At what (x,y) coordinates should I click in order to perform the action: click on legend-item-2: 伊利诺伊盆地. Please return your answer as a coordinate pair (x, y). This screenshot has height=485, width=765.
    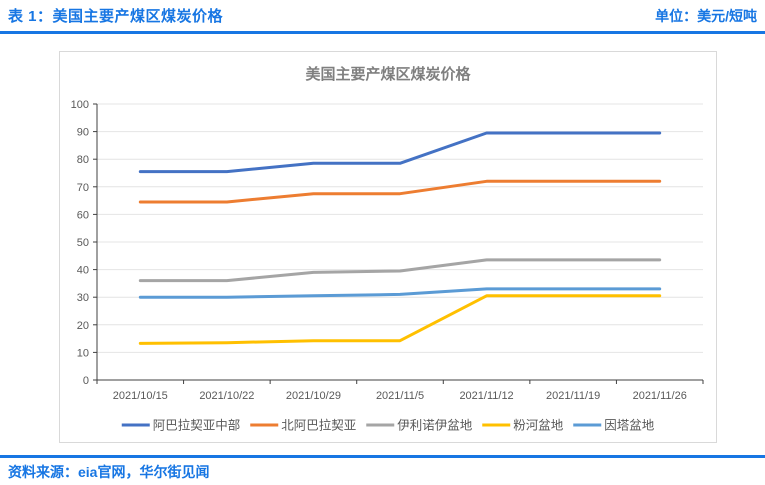
    Looking at the image, I should click on (419, 426).